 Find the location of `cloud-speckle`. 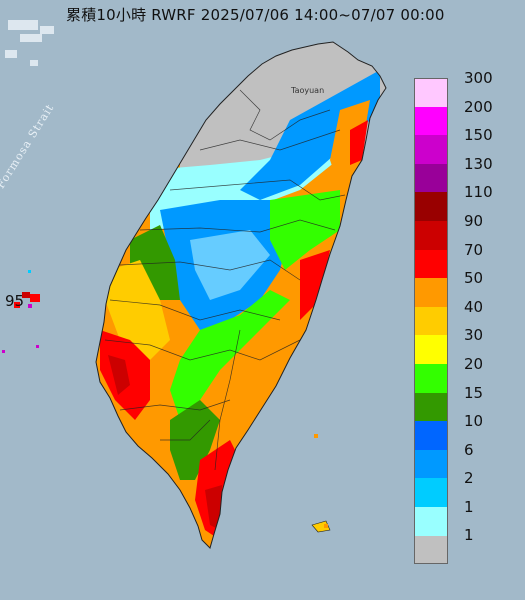

cloud-speckle is located at coordinates (29, 43).